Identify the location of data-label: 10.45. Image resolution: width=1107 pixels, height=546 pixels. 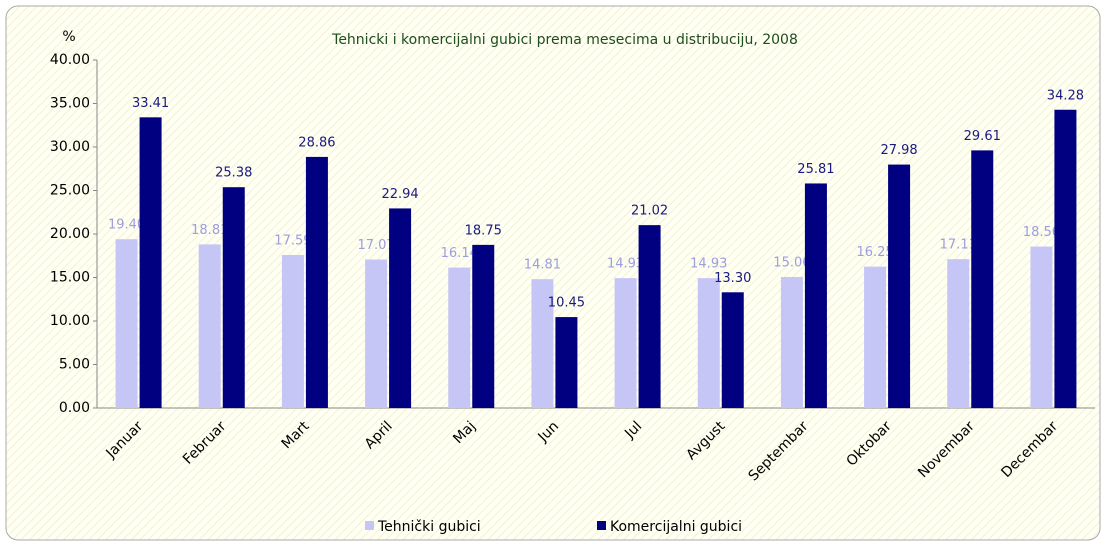
(566, 303).